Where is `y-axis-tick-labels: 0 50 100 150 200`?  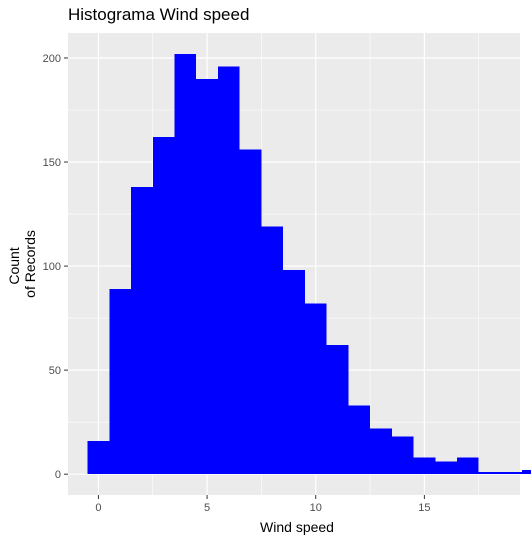
y-axis-tick-labels: 0 50 100 150 200 is located at coordinates (52, 267).